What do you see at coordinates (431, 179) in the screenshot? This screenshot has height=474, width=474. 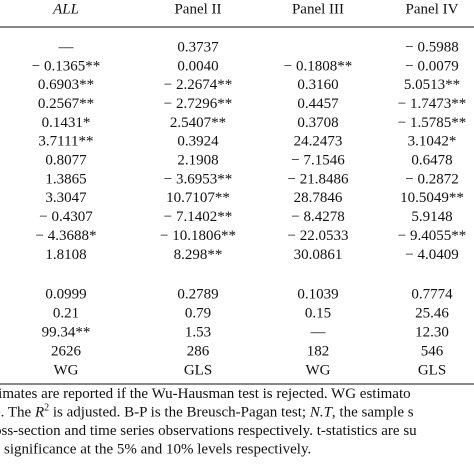 I see `table-cell: − 0.2872` at bounding box center [431, 179].